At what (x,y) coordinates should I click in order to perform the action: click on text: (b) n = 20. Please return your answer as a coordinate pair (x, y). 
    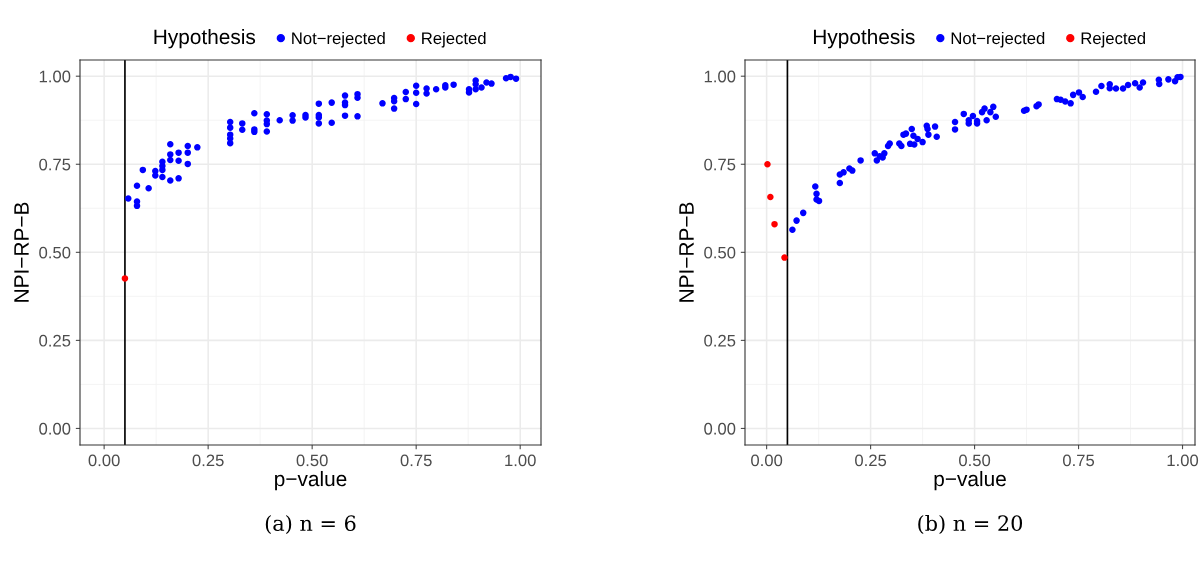
    Looking at the image, I should click on (970, 524).